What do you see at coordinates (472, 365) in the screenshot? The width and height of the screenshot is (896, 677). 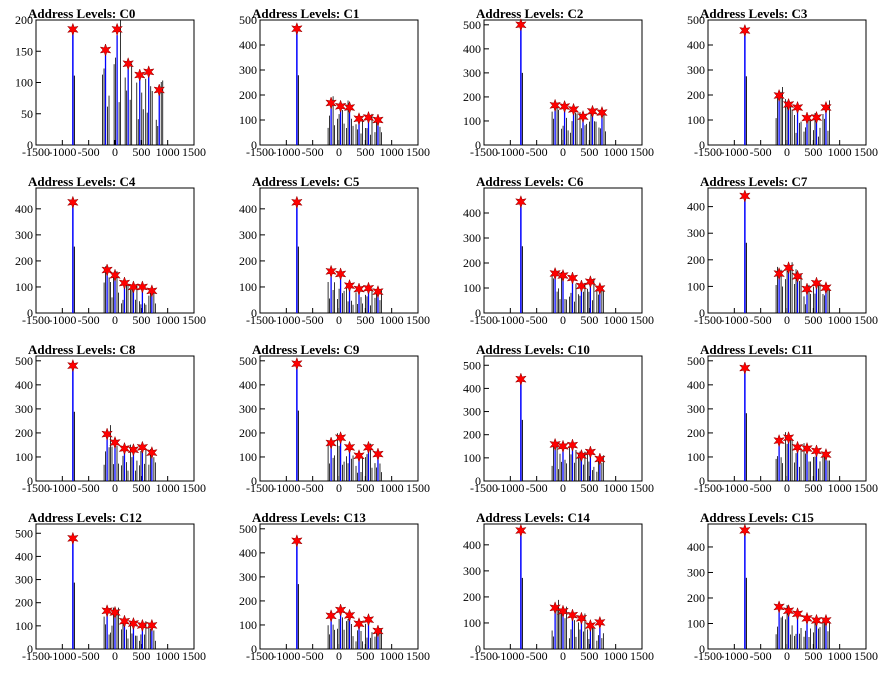 I see `y-tick-label: 500` at bounding box center [472, 365].